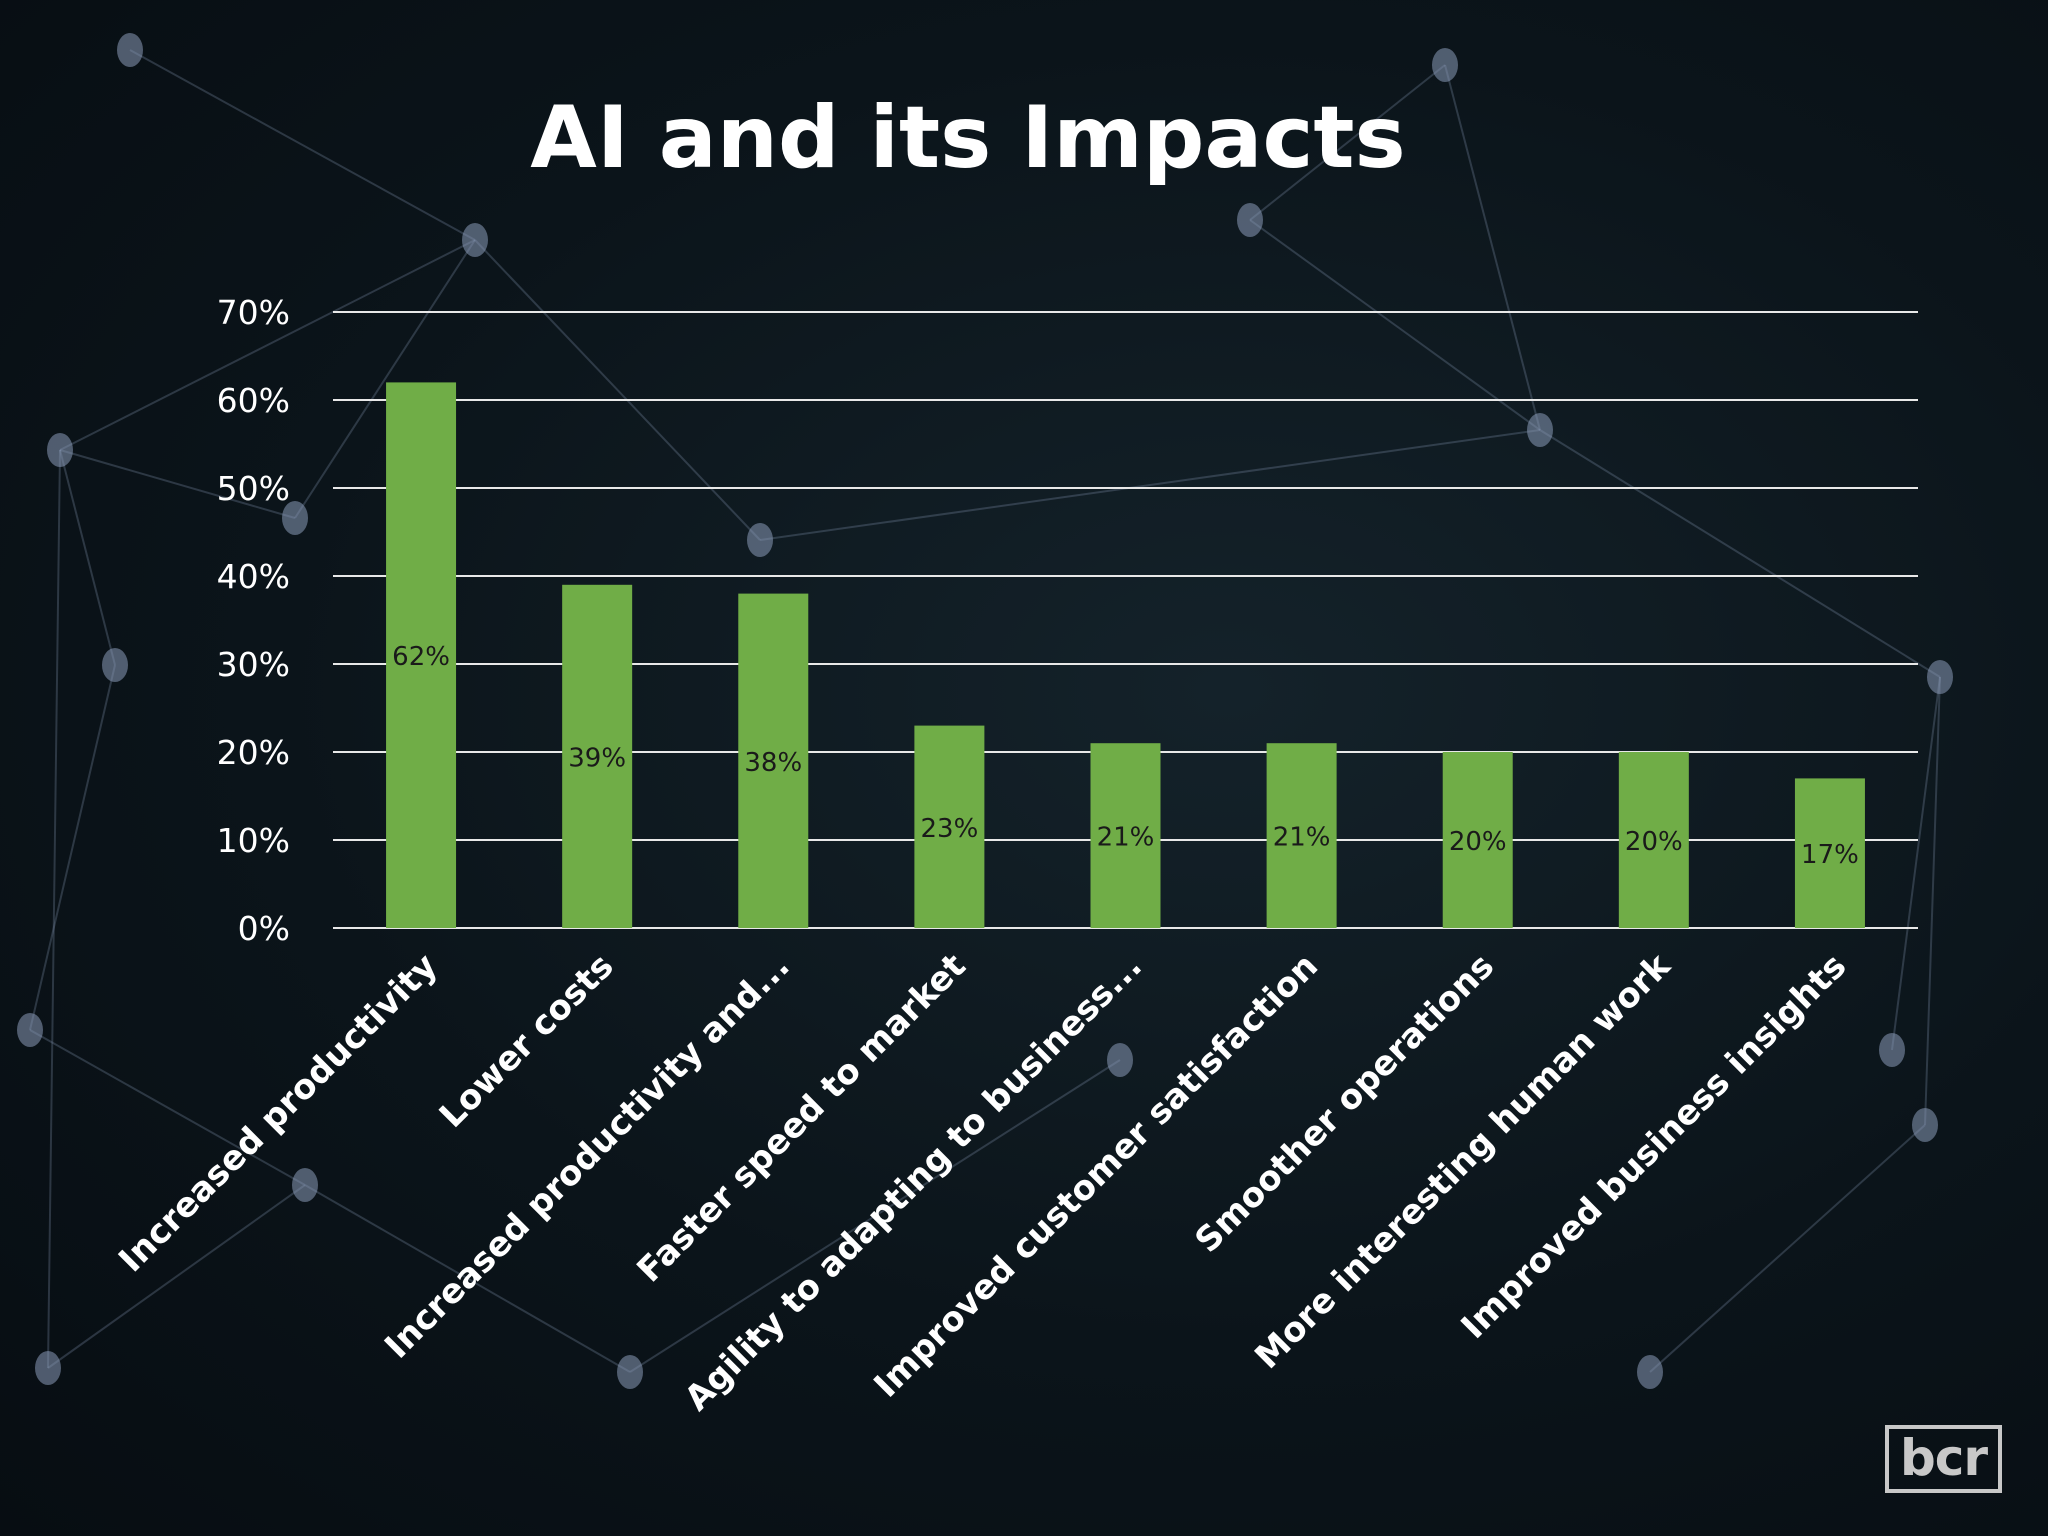 This screenshot has width=2048, height=1536. I want to click on data-label: 17%, so click(1830, 855).